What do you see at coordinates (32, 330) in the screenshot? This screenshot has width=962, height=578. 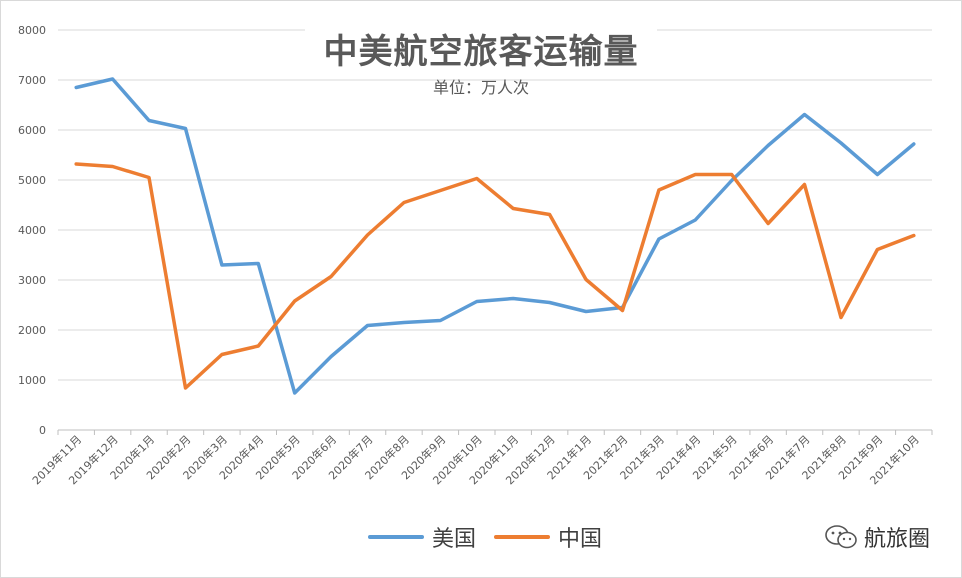 I see `y-tick-label: 2000` at bounding box center [32, 330].